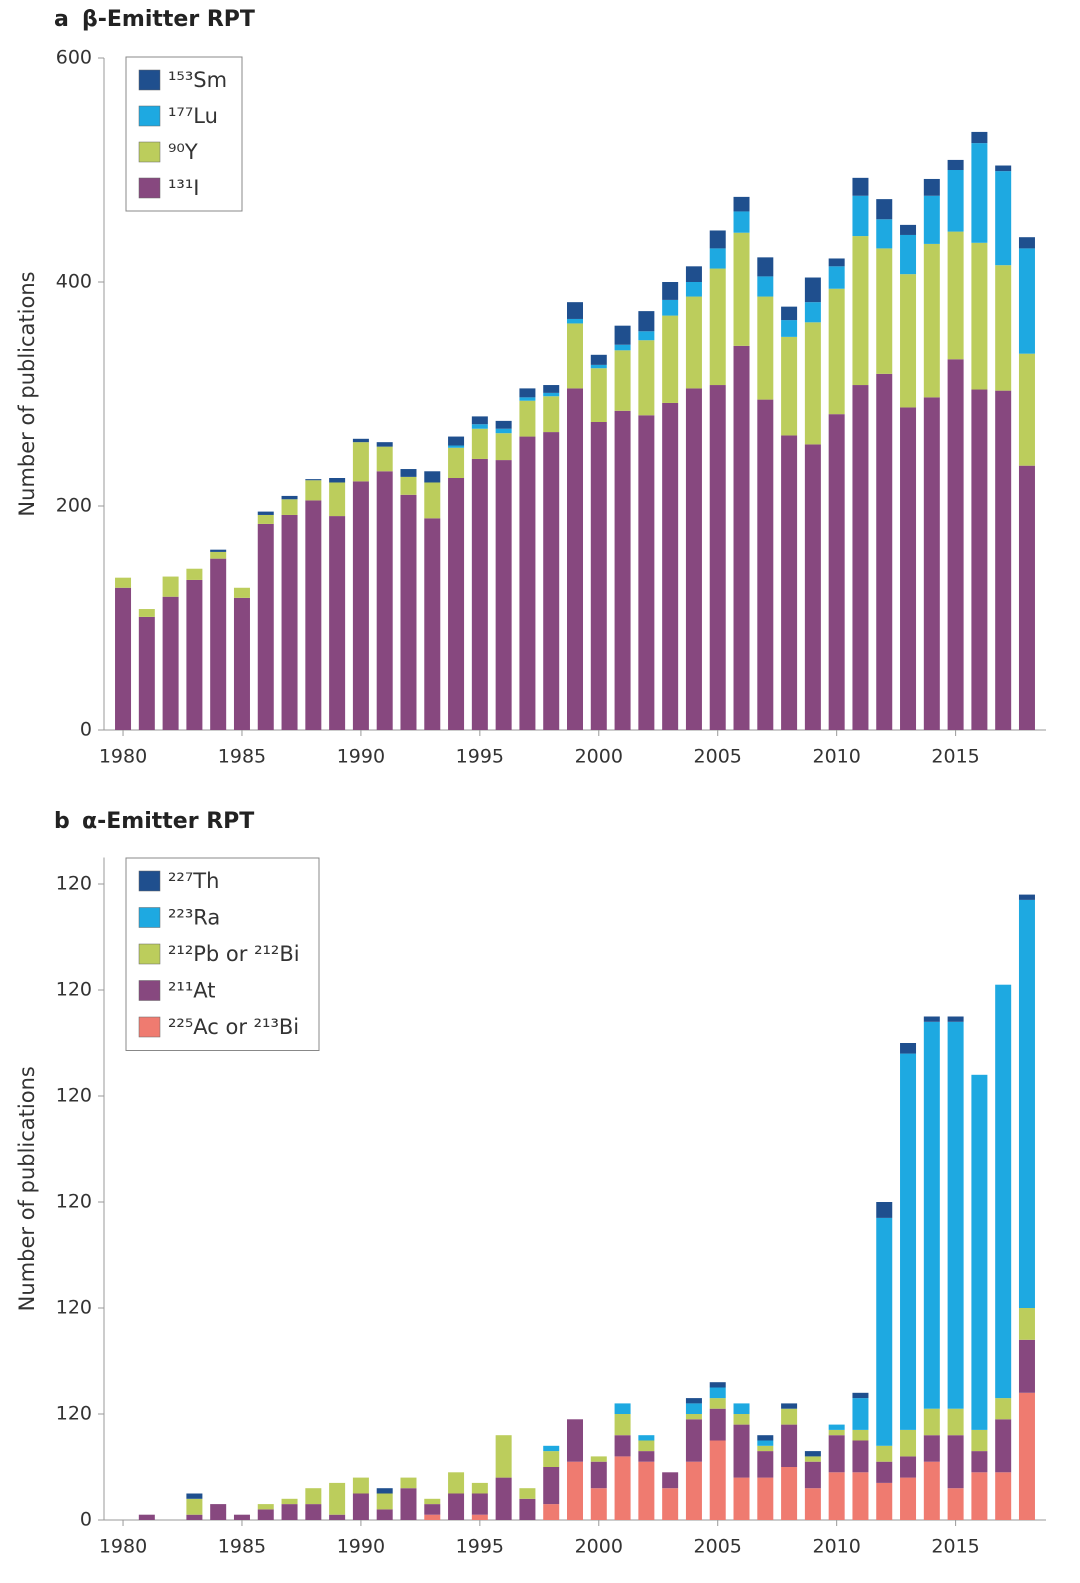  Describe the element at coordinates (74, 1414) in the screenshot. I see `y-tick-label: 120` at that location.